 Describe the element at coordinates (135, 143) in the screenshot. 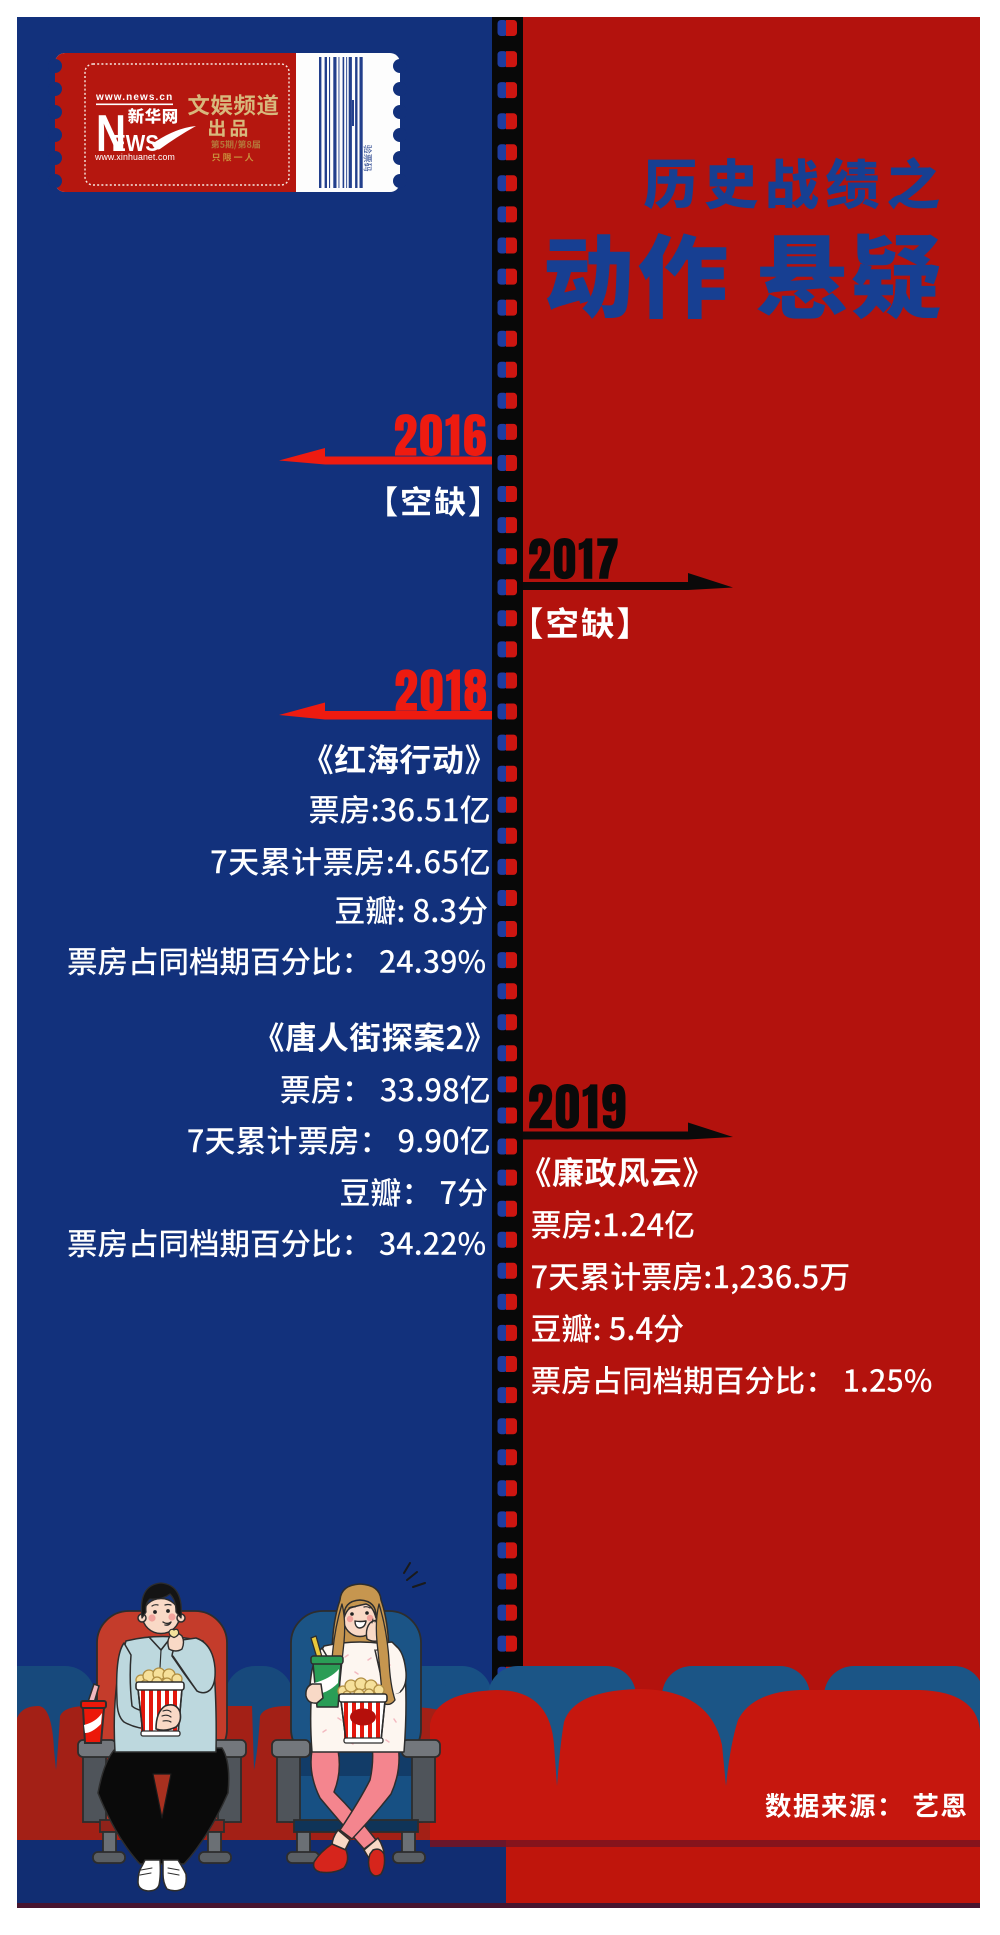

I see `svg-text: EWS` at that location.